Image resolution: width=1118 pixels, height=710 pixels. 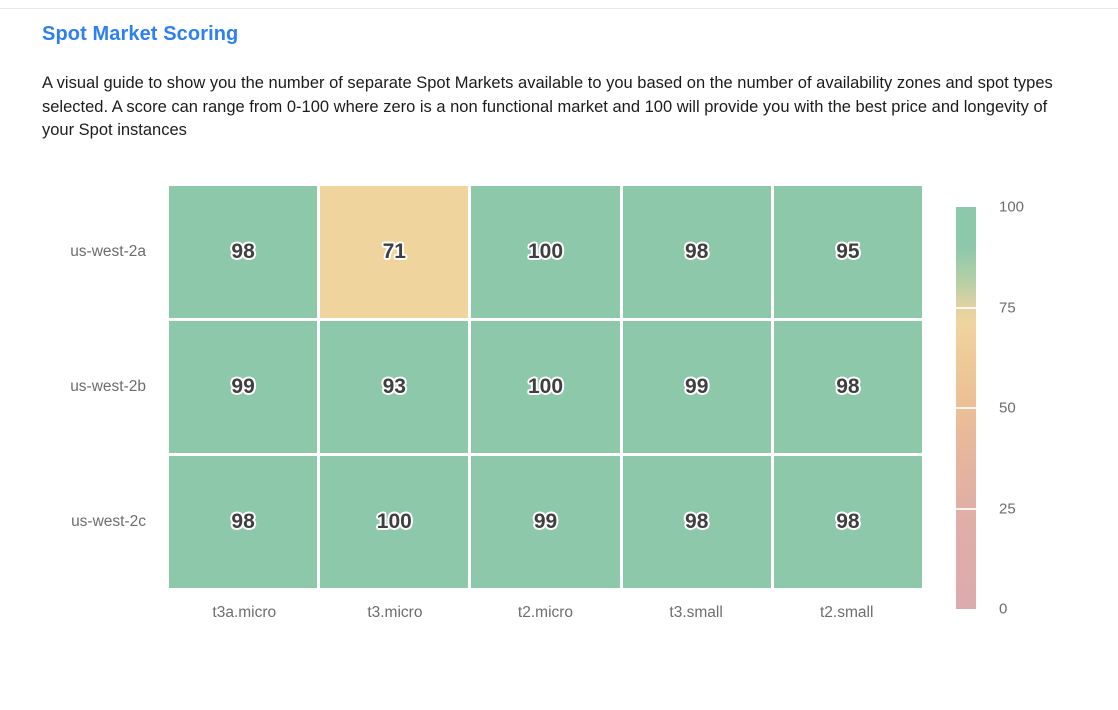 I want to click on heatmap-cell: 71, so click(x=394, y=252).